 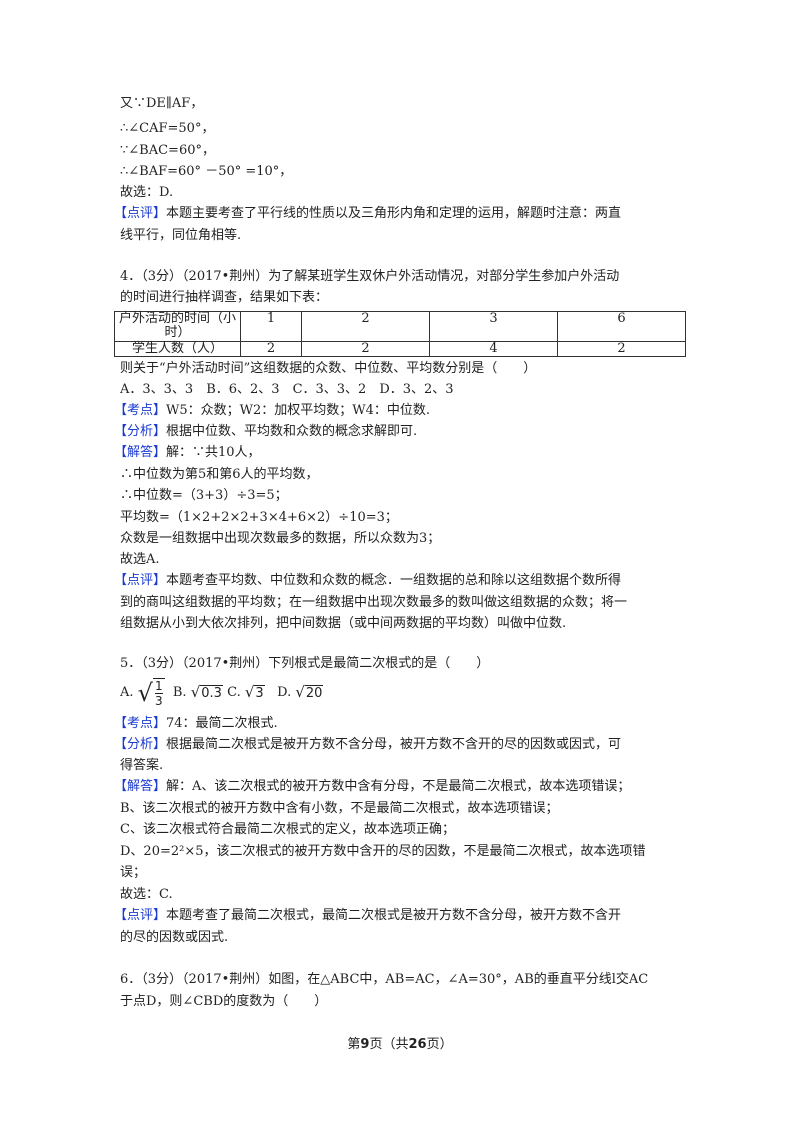 What do you see at coordinates (254, 691) in the screenshot?
I see `sqrt-3: √3` at bounding box center [254, 691].